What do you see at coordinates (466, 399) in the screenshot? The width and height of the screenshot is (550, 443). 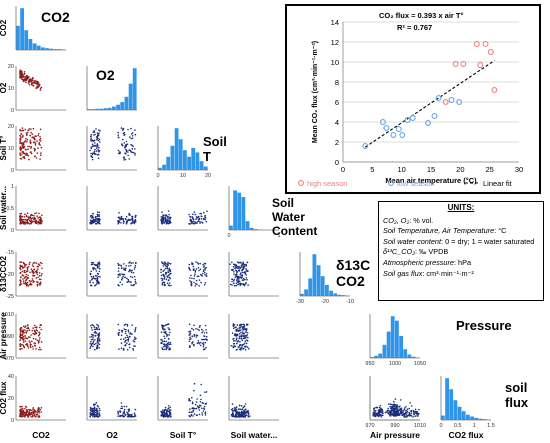 I see `histogram` at bounding box center [466, 399].